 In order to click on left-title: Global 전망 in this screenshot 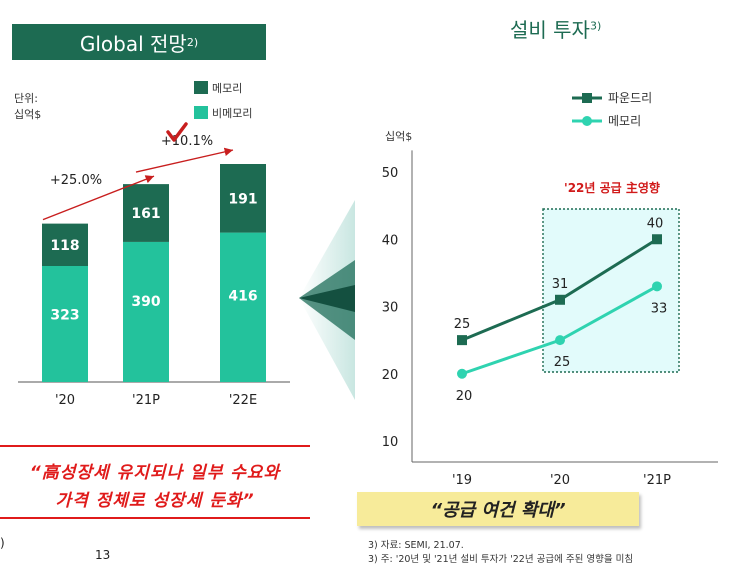, I will do `click(133, 43)`.